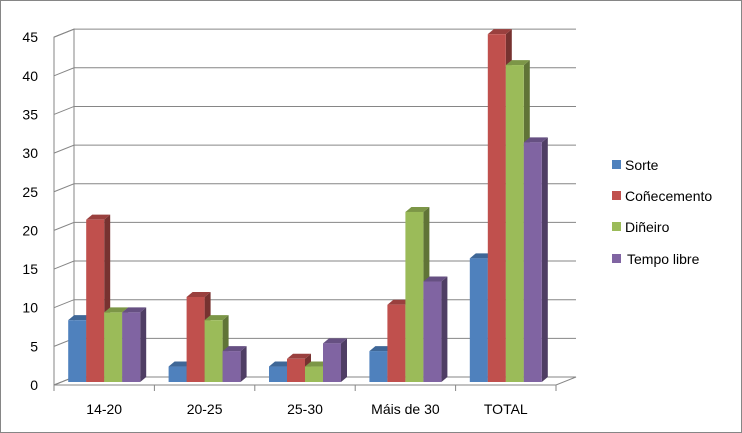  Describe the element at coordinates (34, 346) in the screenshot. I see `y-tick-label: 5` at that location.